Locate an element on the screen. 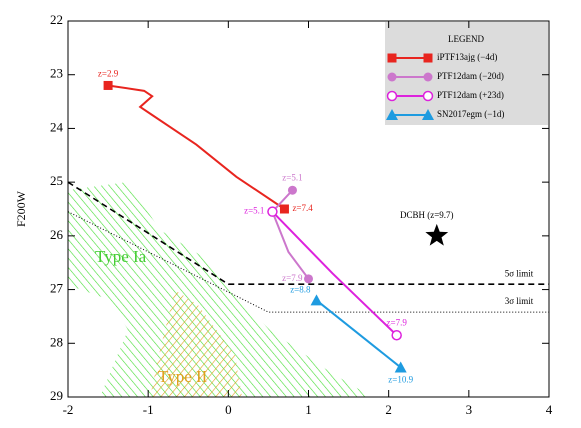 Image resolution: width=581 pixels, height=428 pixels. point-label: z=10.9 is located at coordinates (400, 380).